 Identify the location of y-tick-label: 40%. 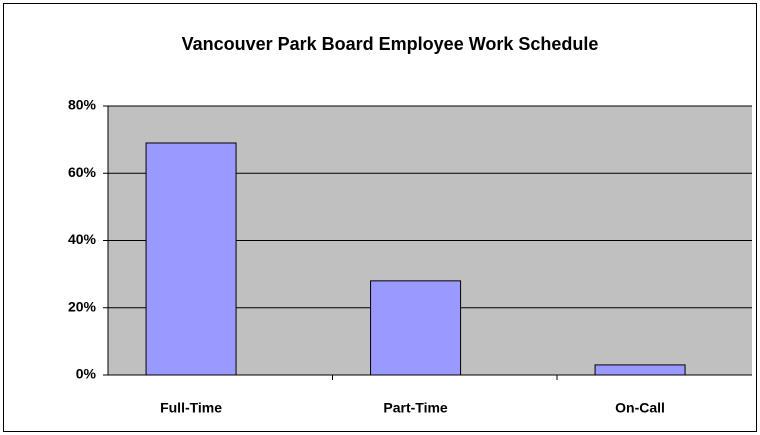
(82, 239).